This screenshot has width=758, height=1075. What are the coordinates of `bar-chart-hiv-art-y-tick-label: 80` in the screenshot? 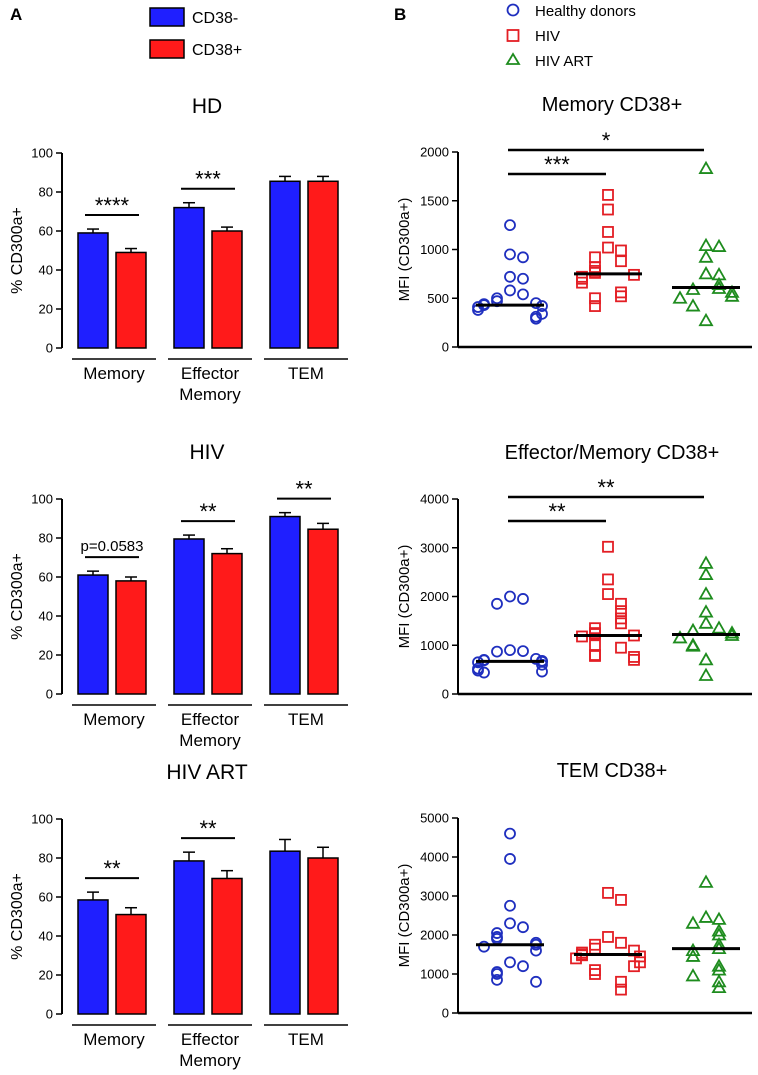 It's located at (46, 858).